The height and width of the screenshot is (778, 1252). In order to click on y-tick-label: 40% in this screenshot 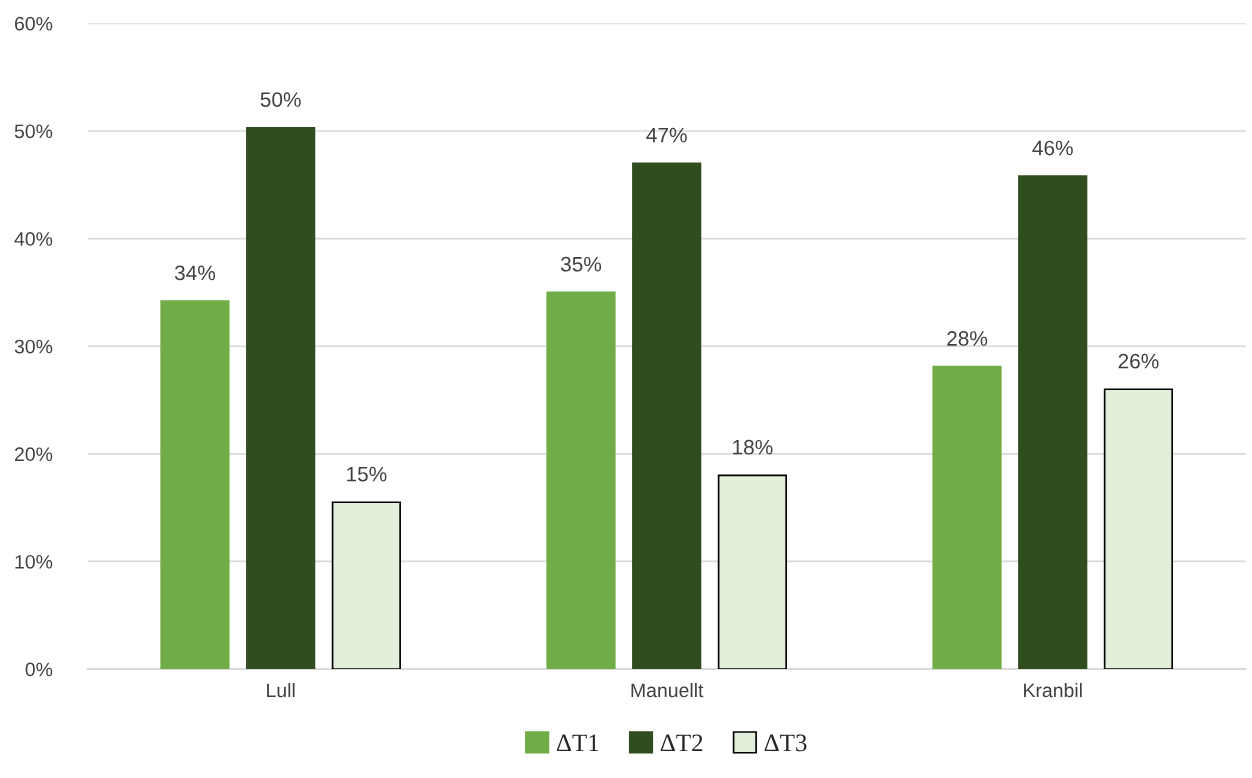, I will do `click(33, 239)`.